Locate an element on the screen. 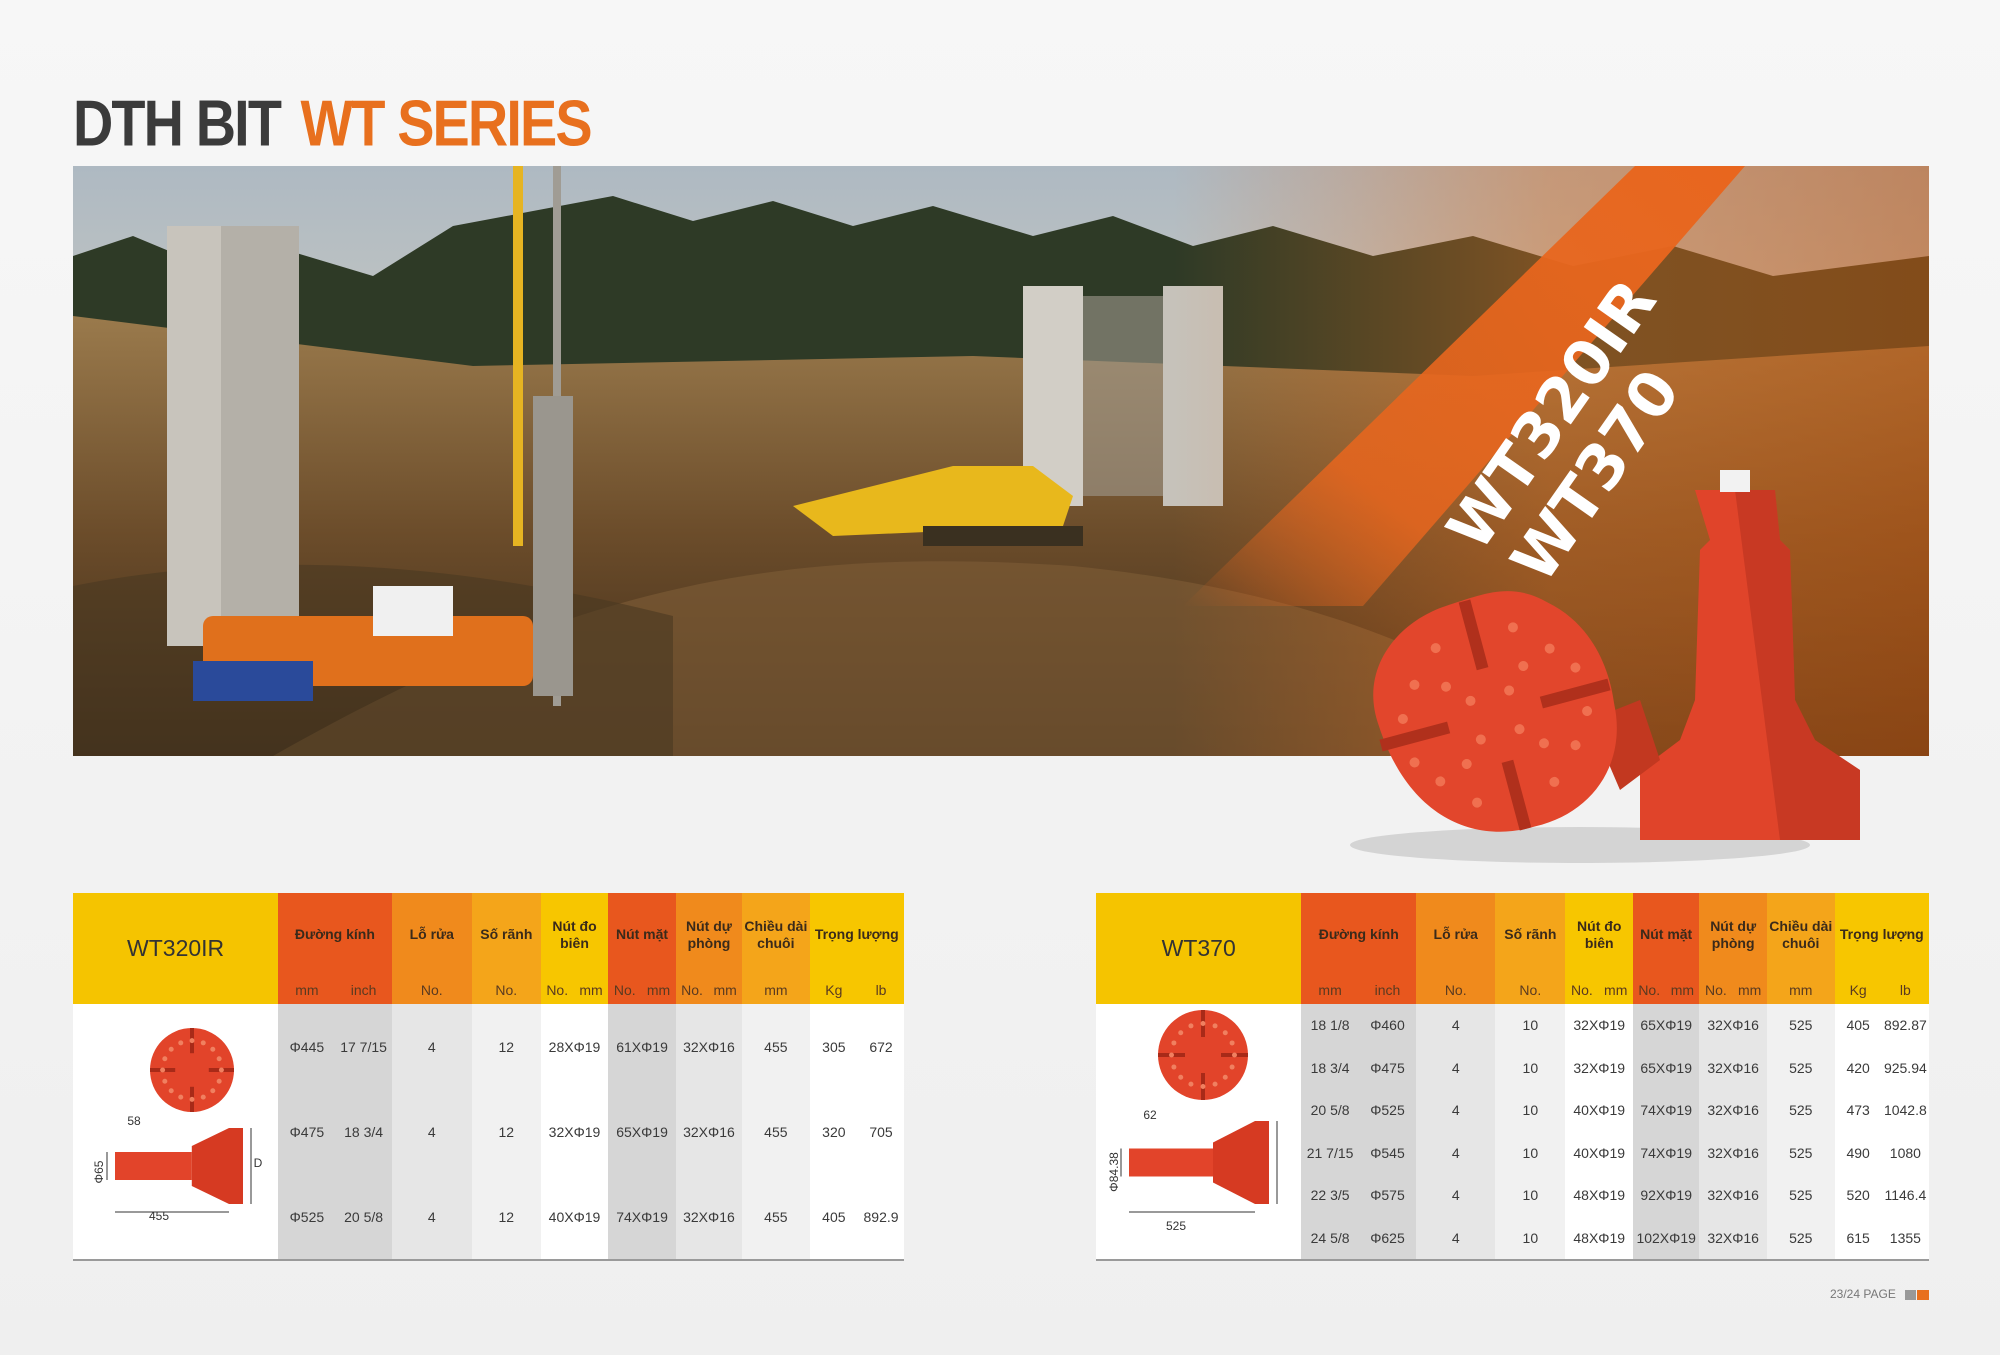  cell: Φ625 is located at coordinates (1387, 1237).